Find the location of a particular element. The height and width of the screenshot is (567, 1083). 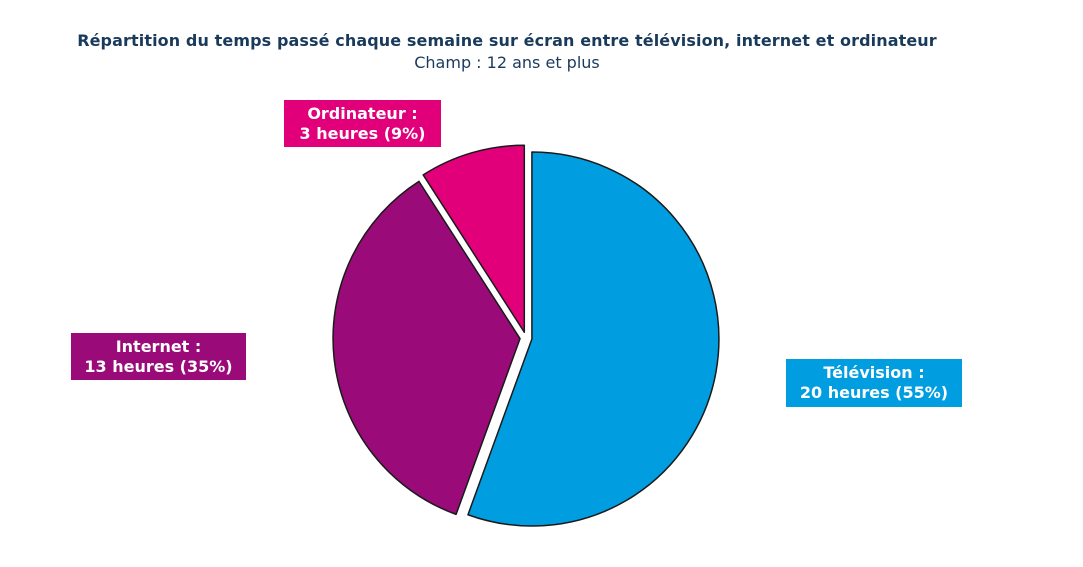

slice-label-television-value: 20 heures (55%) is located at coordinates (874, 392).